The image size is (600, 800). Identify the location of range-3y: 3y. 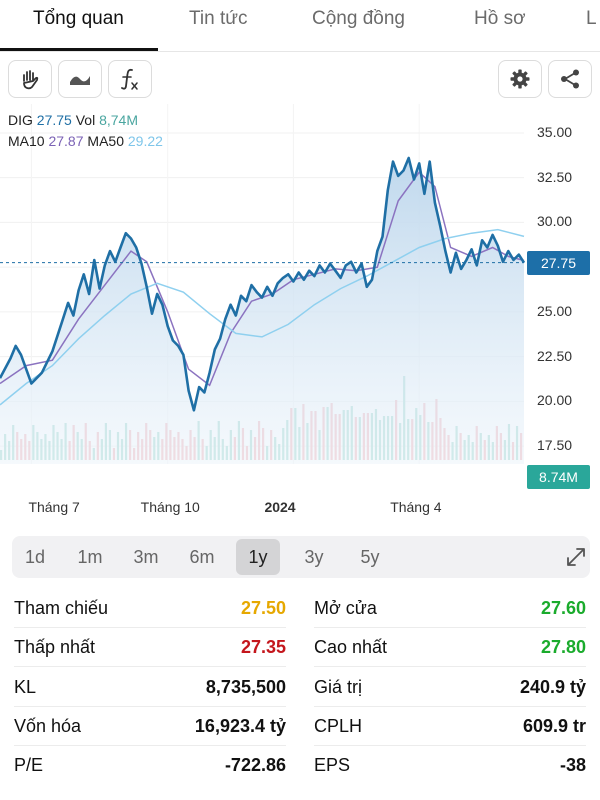
(314, 557).